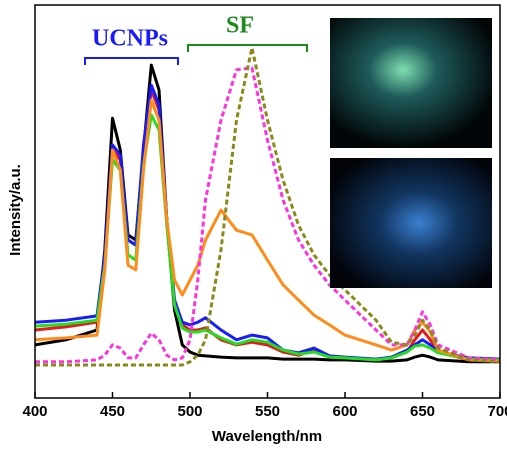 Image resolution: width=507 pixels, height=449 pixels. What do you see at coordinates (344, 411) in the screenshot?
I see `x-tick-label: 600` at bounding box center [344, 411].